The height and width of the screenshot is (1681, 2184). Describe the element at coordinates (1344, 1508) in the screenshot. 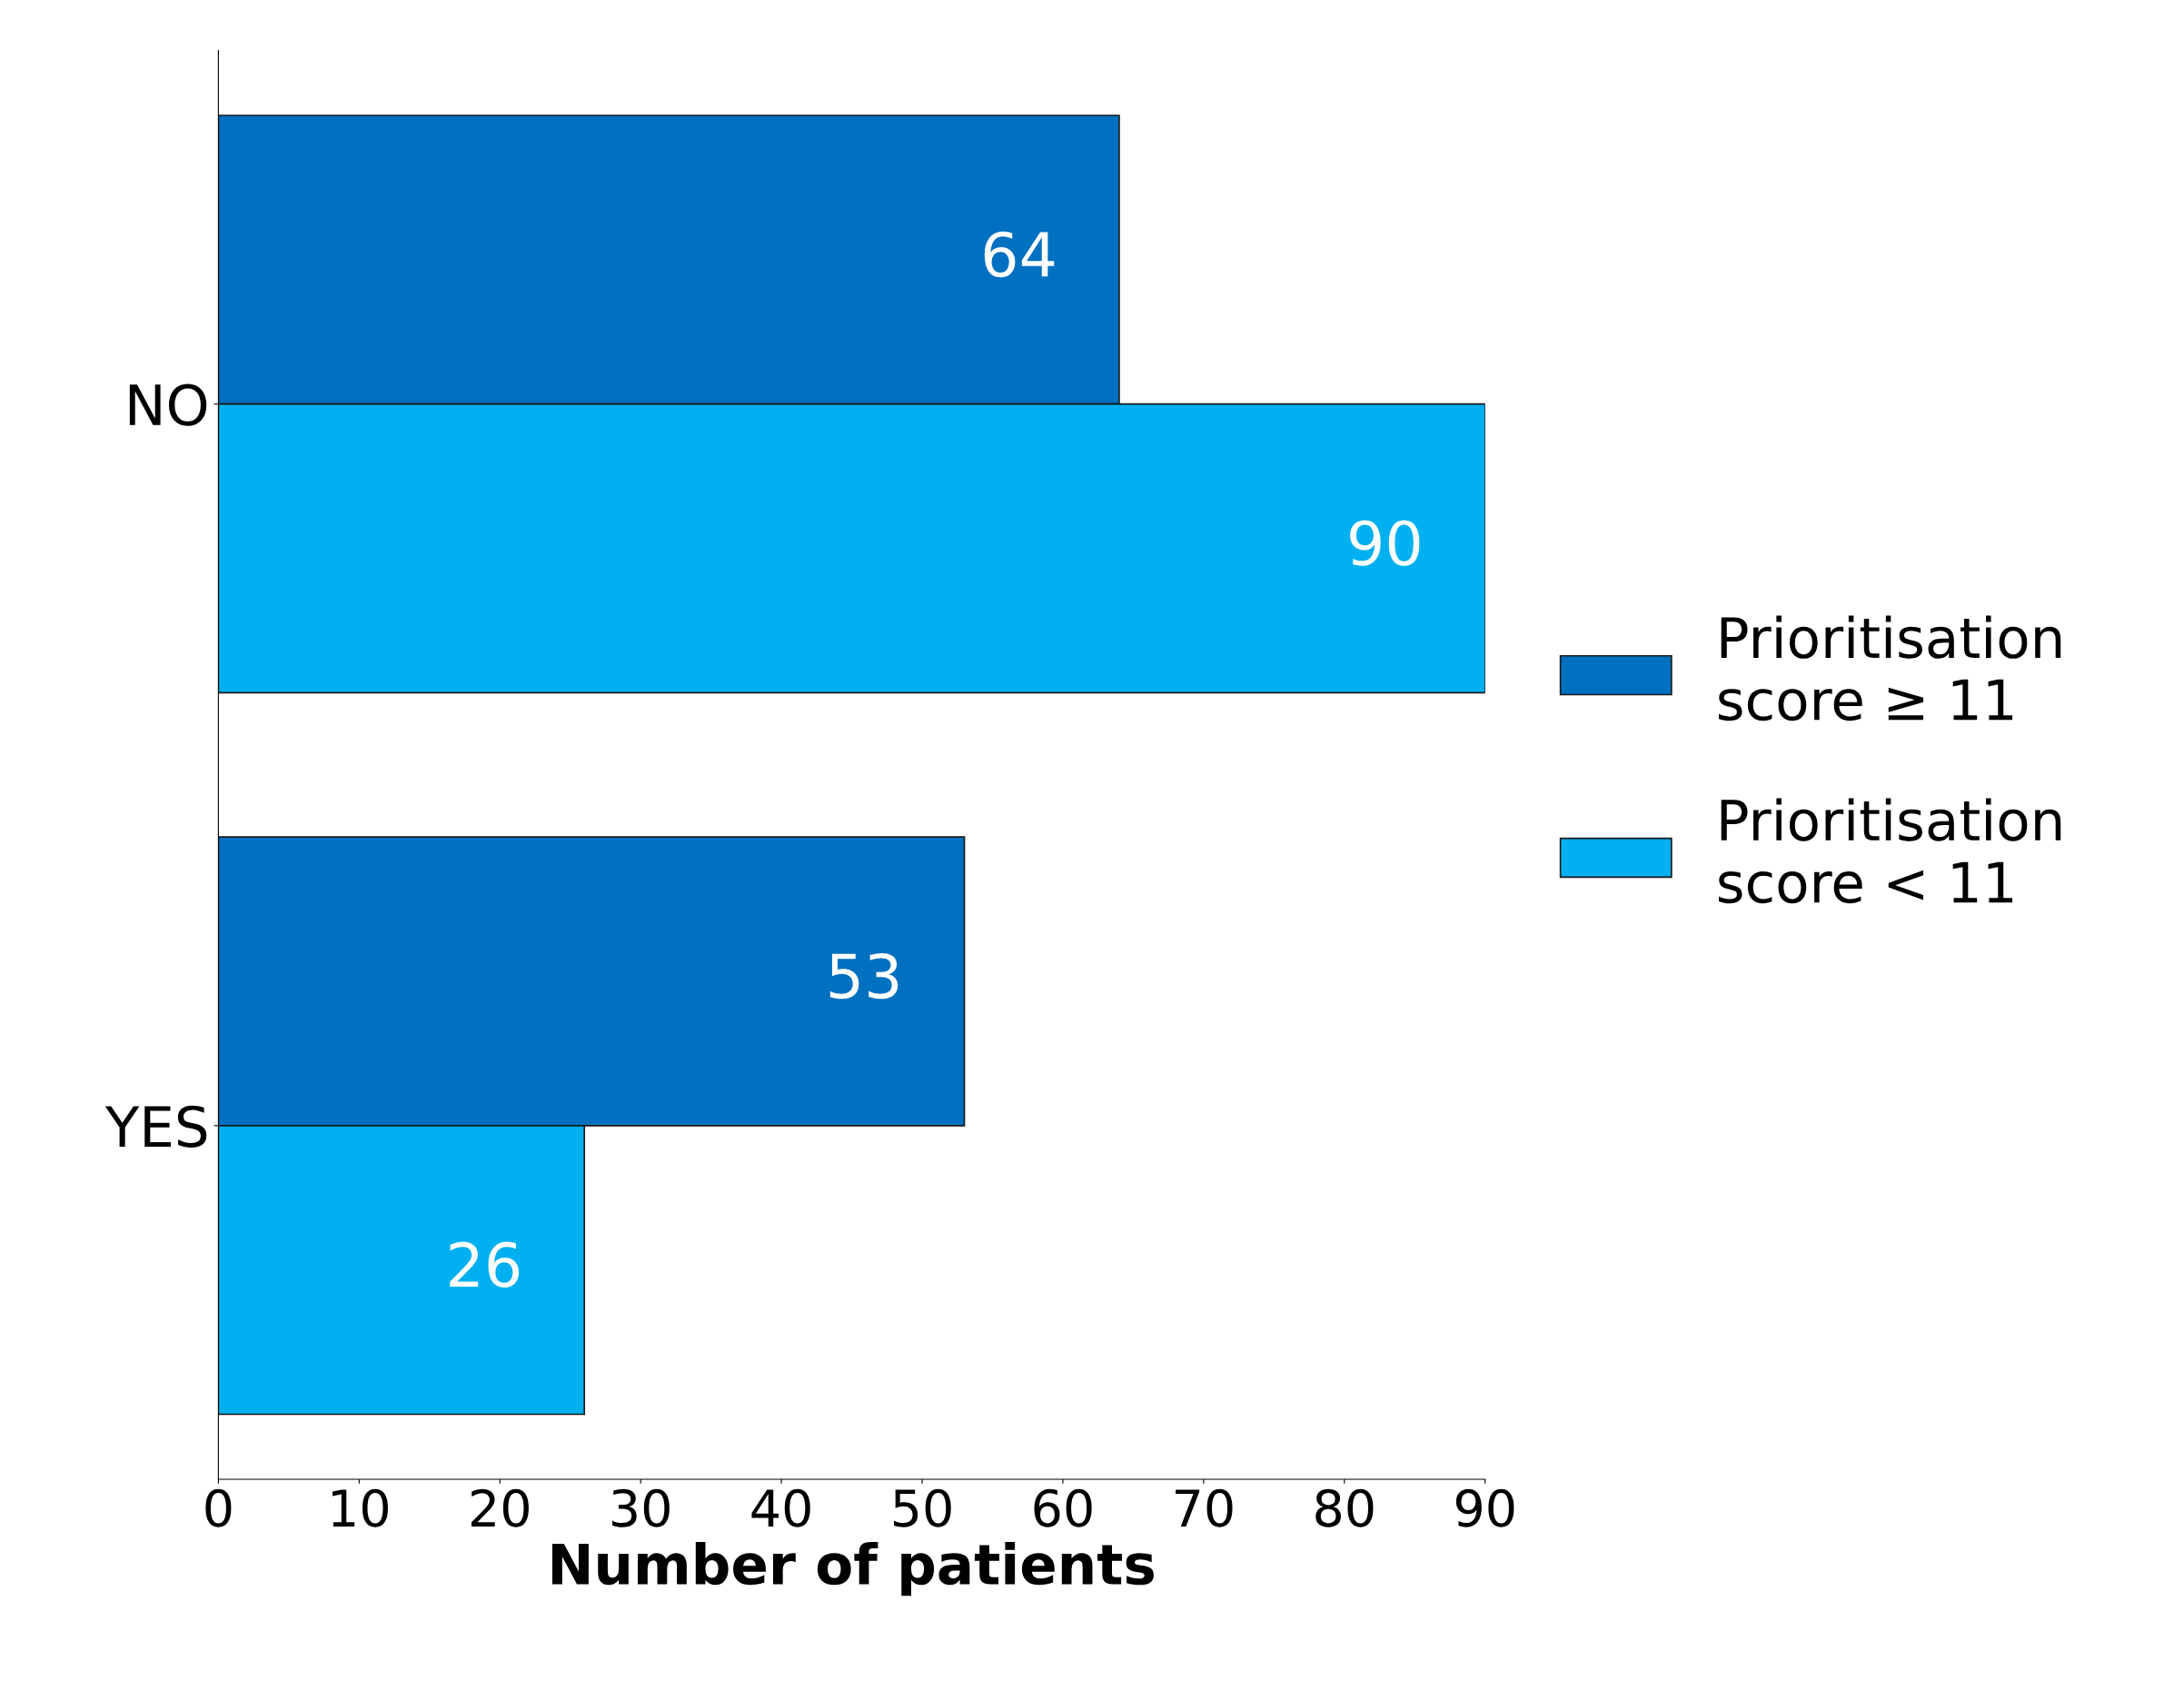

I see `x-tick-label: 80` at that location.